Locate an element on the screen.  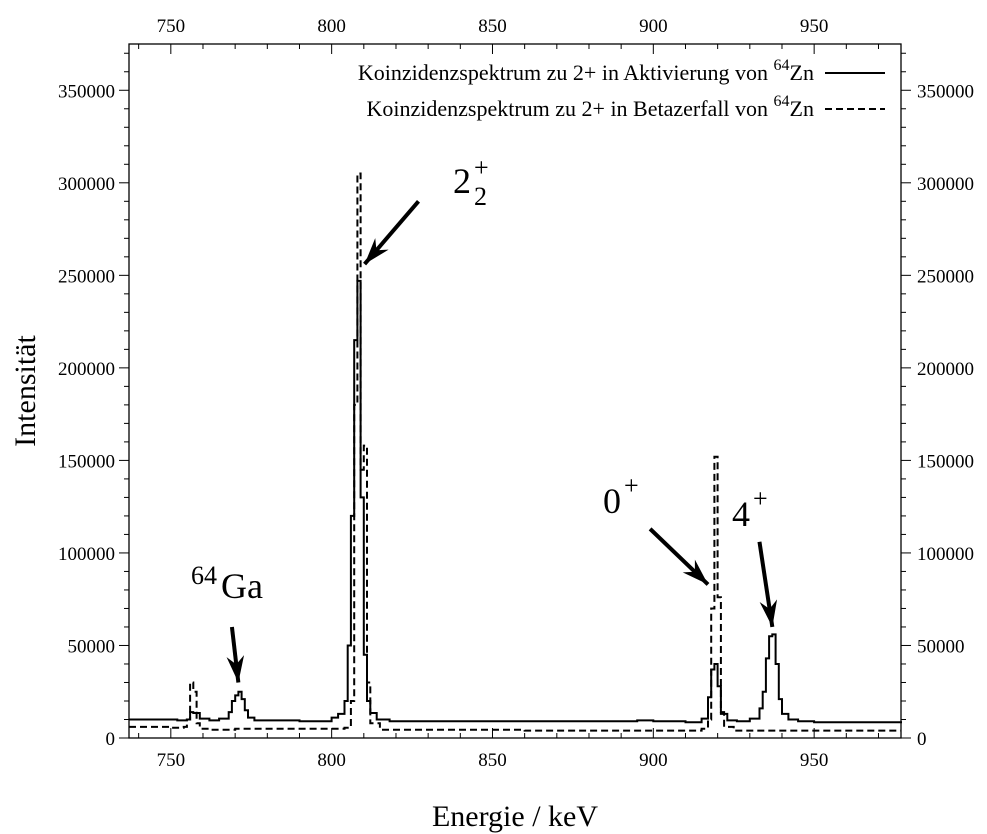
x-axis-title: Energie / keV is located at coordinates (515, 816).